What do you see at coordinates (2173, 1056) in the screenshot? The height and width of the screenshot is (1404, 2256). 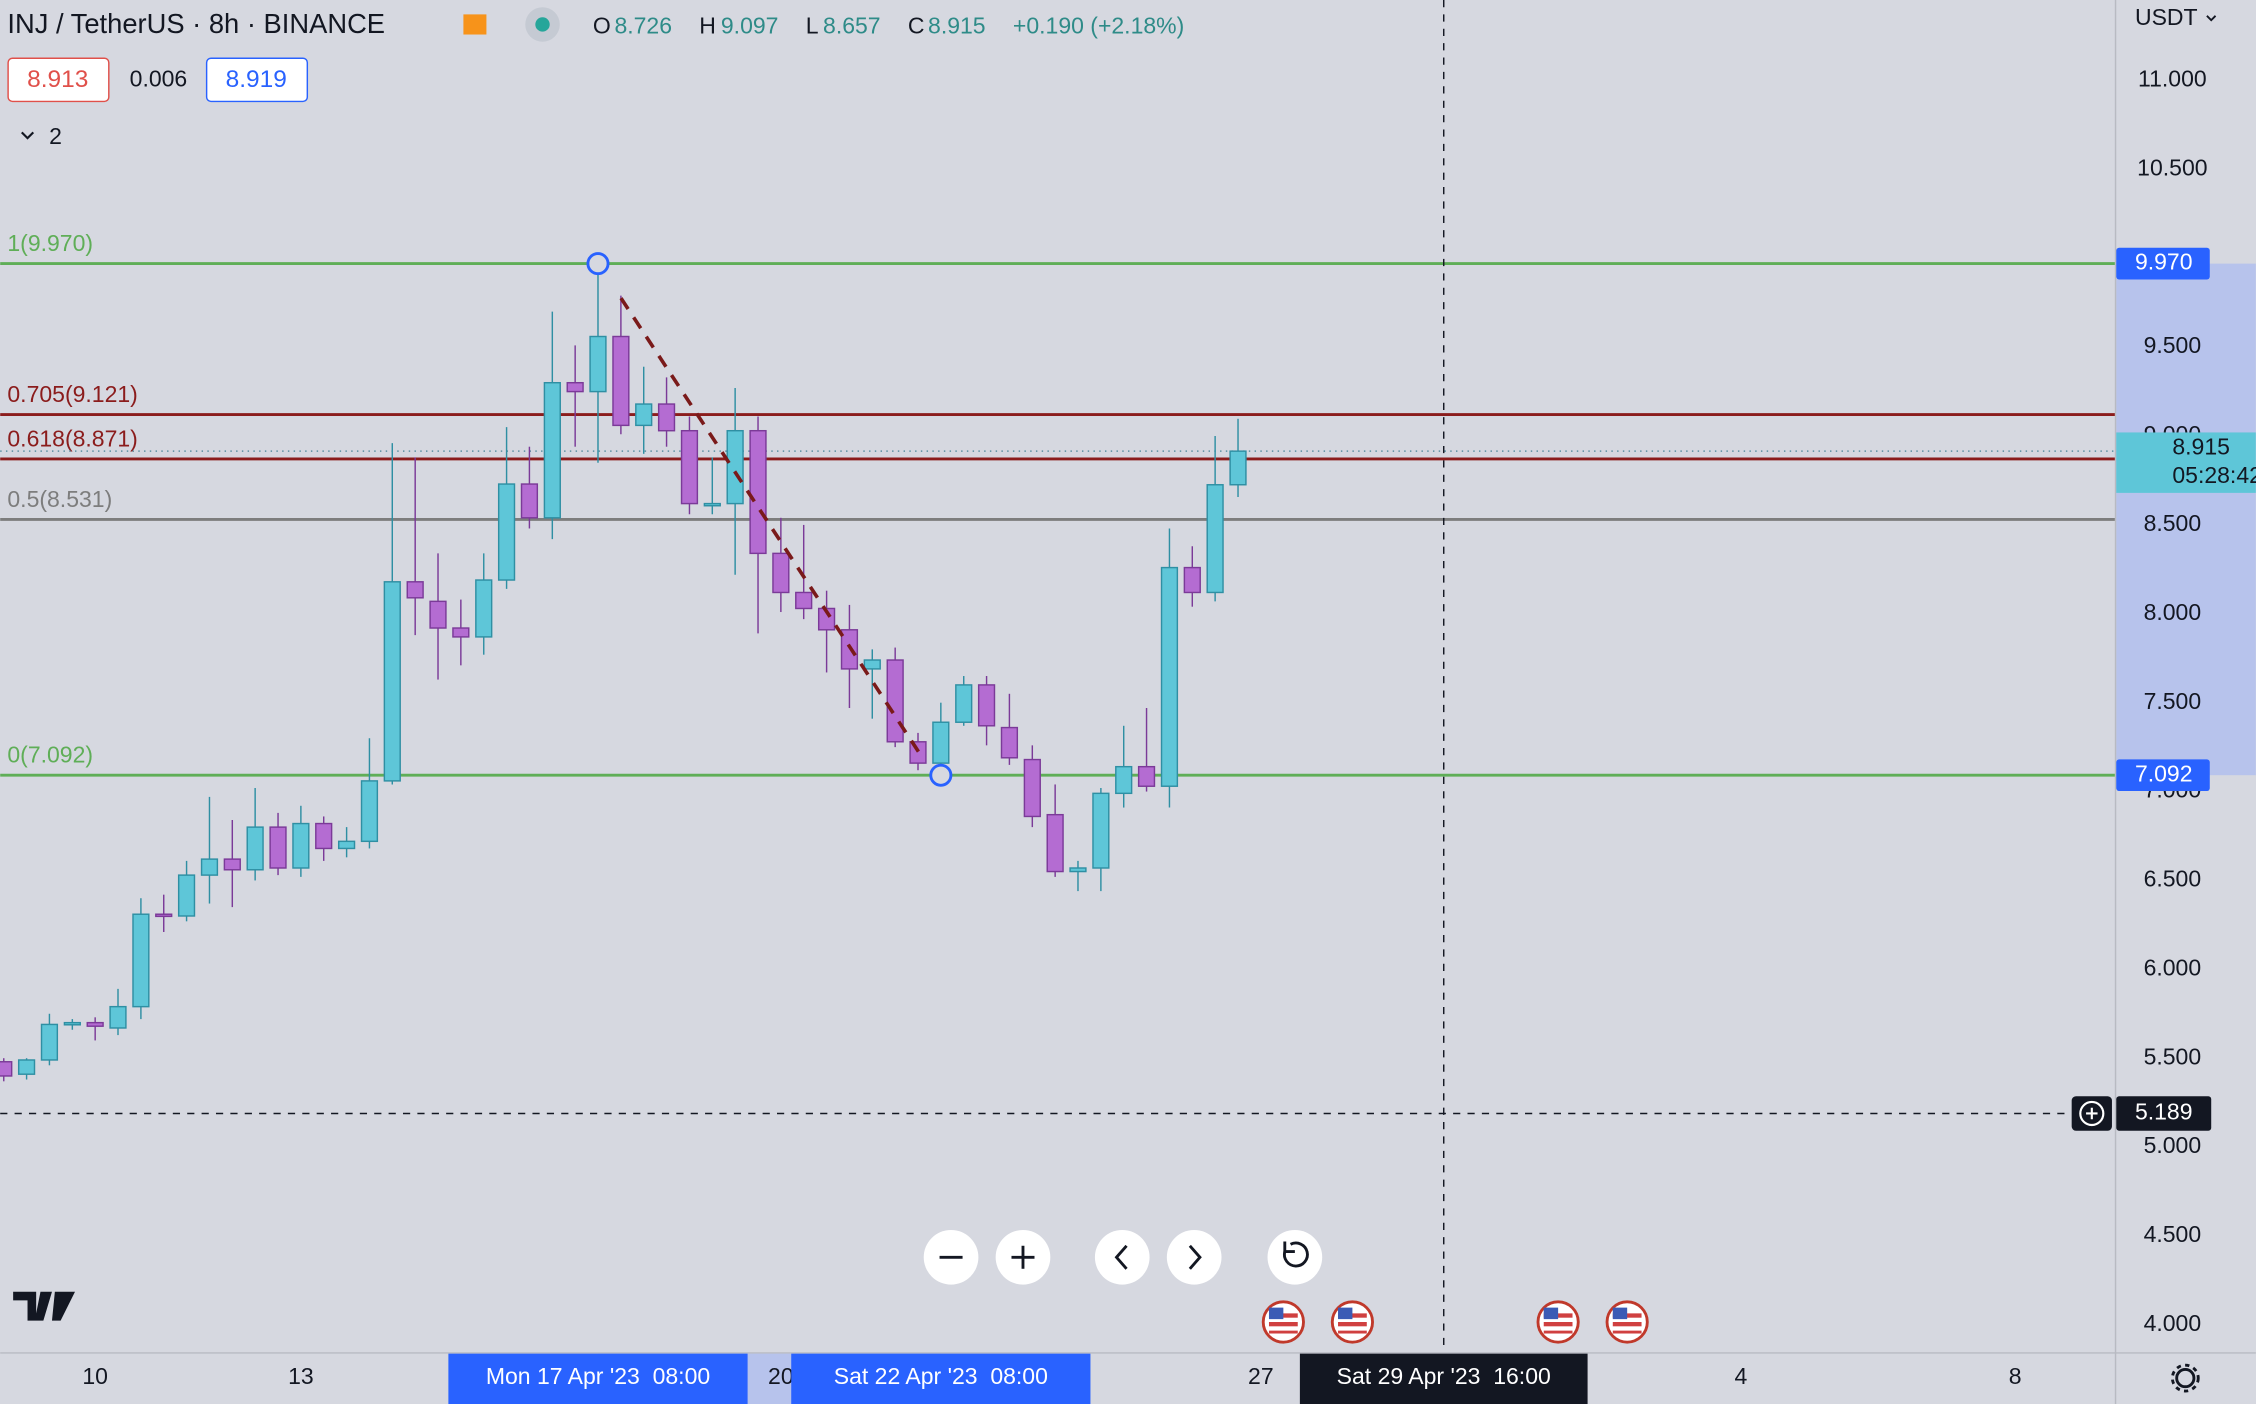 I see `y-tick-label: 5.500` at bounding box center [2173, 1056].